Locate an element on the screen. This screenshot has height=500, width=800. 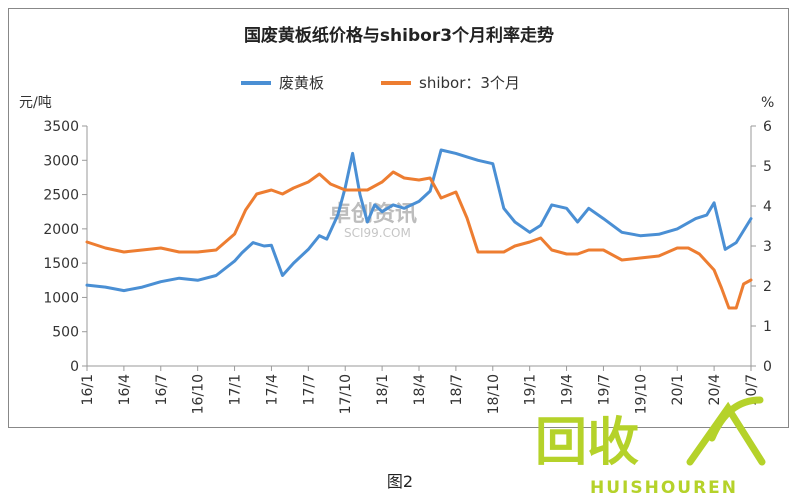
legend: 废黄板 shibor：3个月 is located at coordinates (380, 83).